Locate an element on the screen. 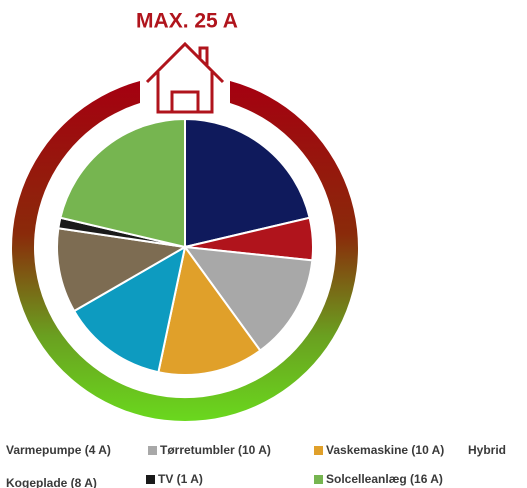 Image resolution: width=527 pixels, height=488 pixels. legend-label: Hybrid is located at coordinates (487, 450).